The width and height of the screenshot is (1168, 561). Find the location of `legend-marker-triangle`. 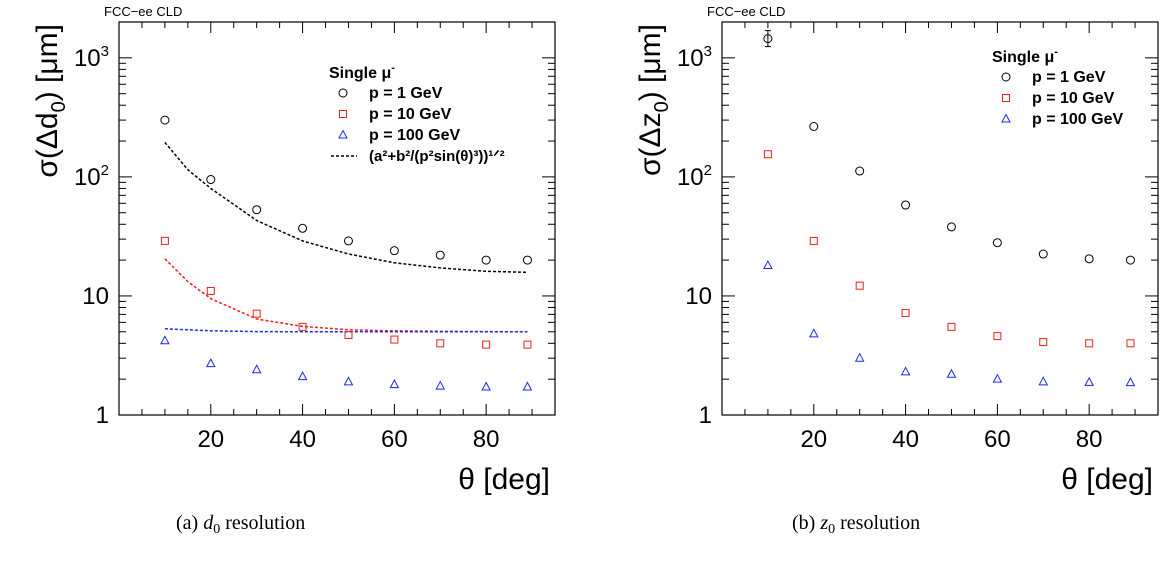

legend-marker-triangle is located at coordinates (343, 134).